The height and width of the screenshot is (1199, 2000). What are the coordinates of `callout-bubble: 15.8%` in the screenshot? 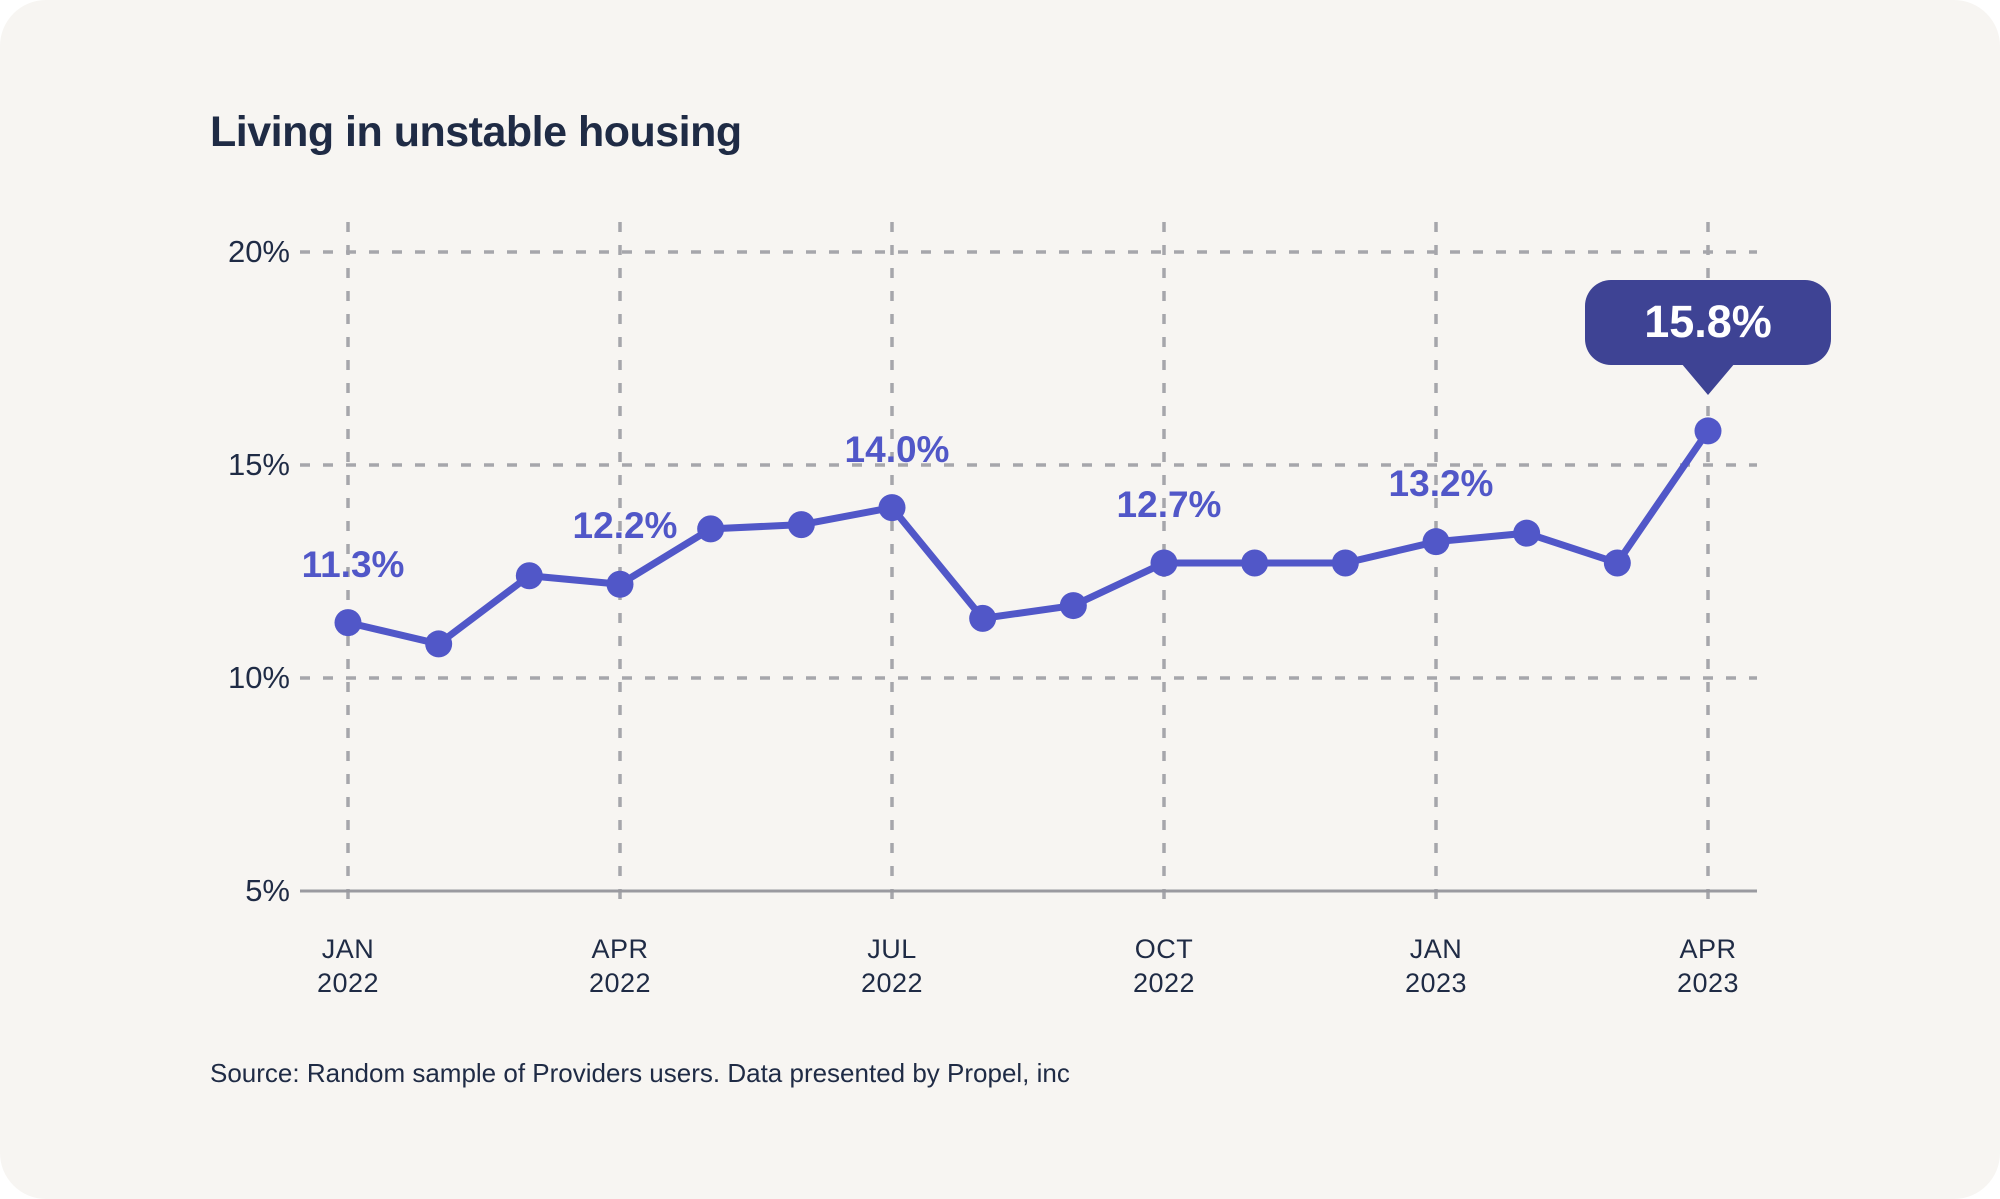 It's located at (1708, 337).